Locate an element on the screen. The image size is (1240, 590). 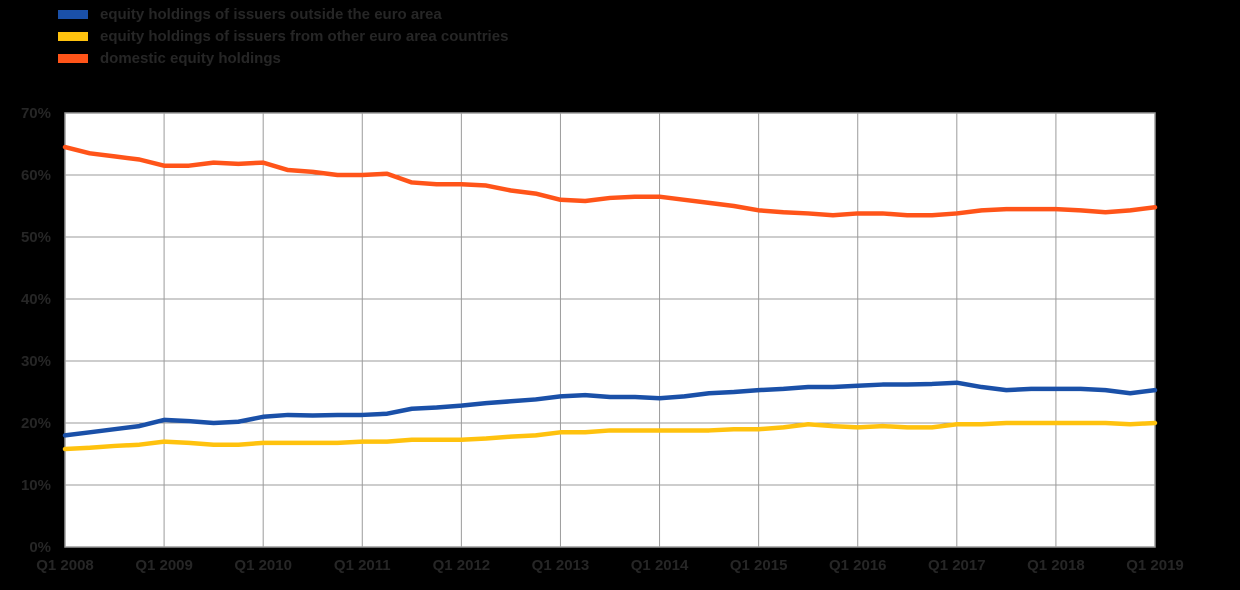
y-tick-label: 20% is located at coordinates (36, 423).